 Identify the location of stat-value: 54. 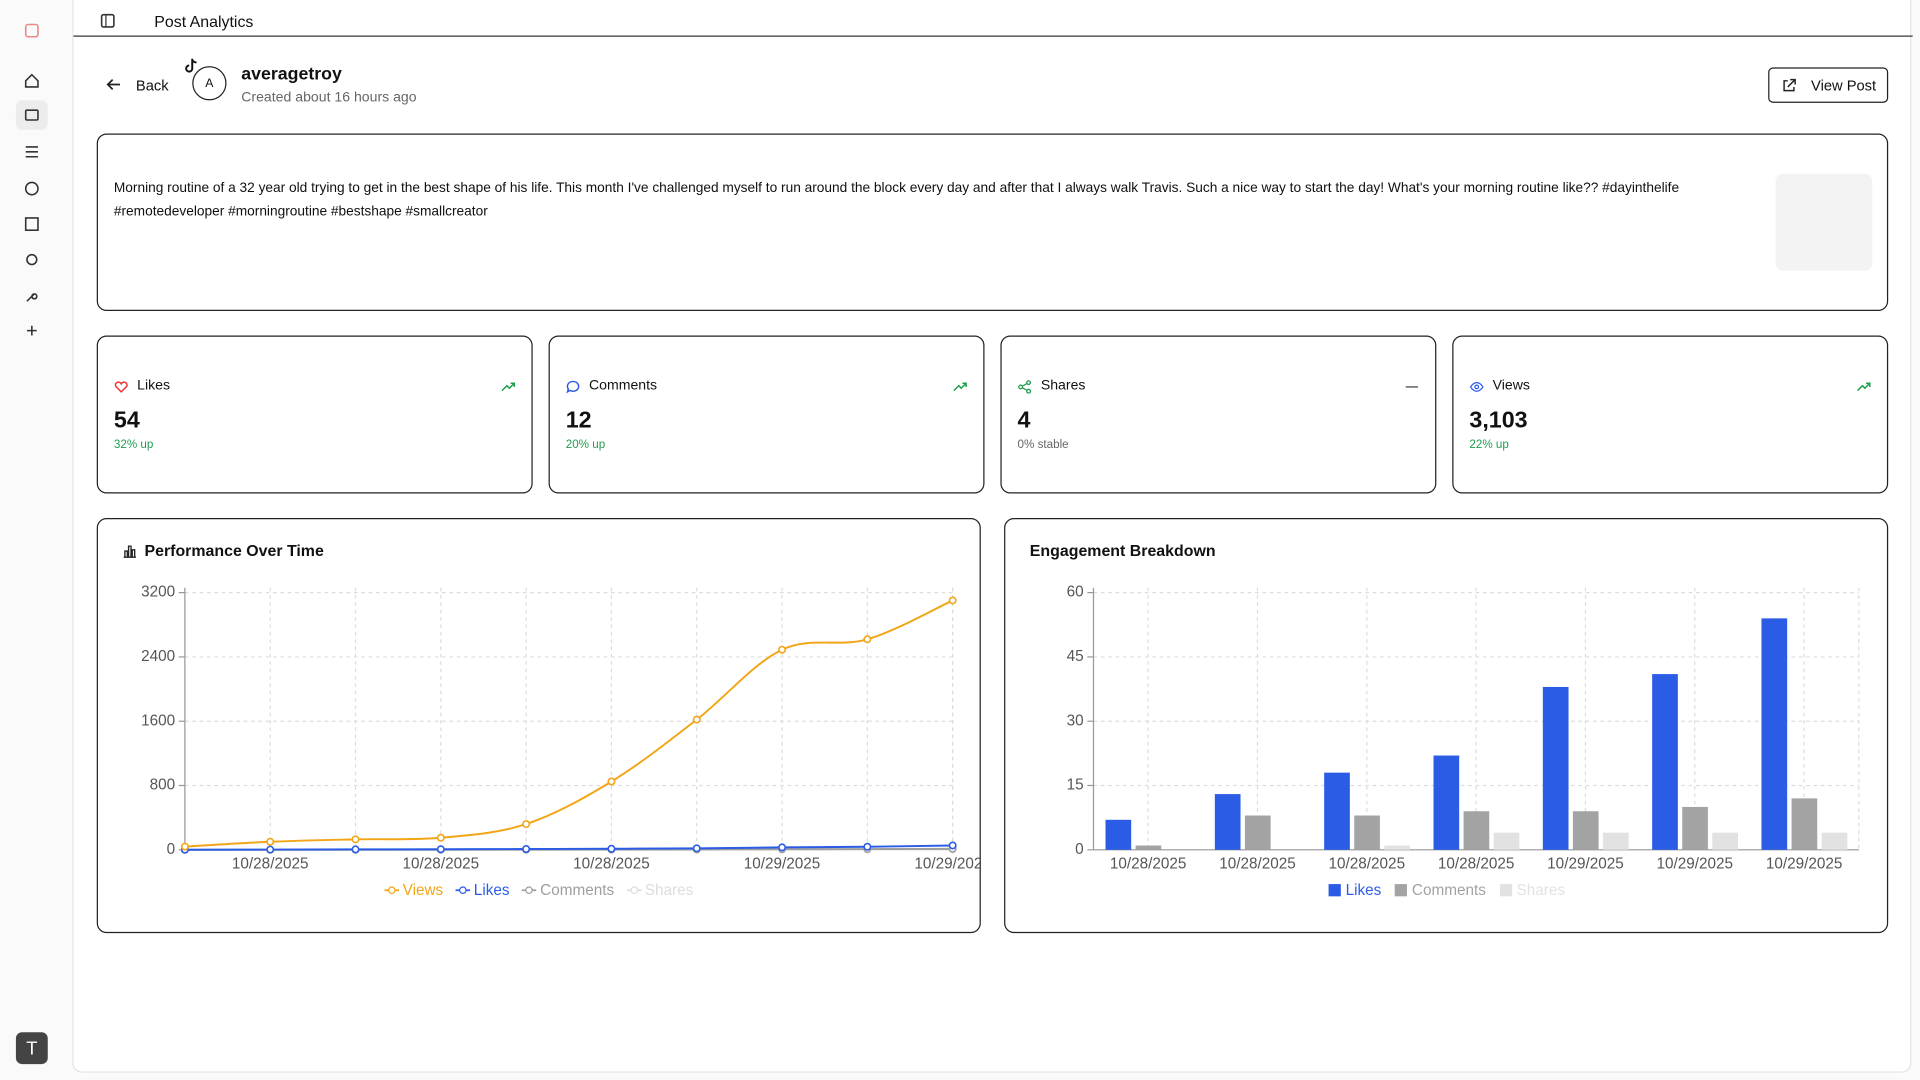
(126, 420).